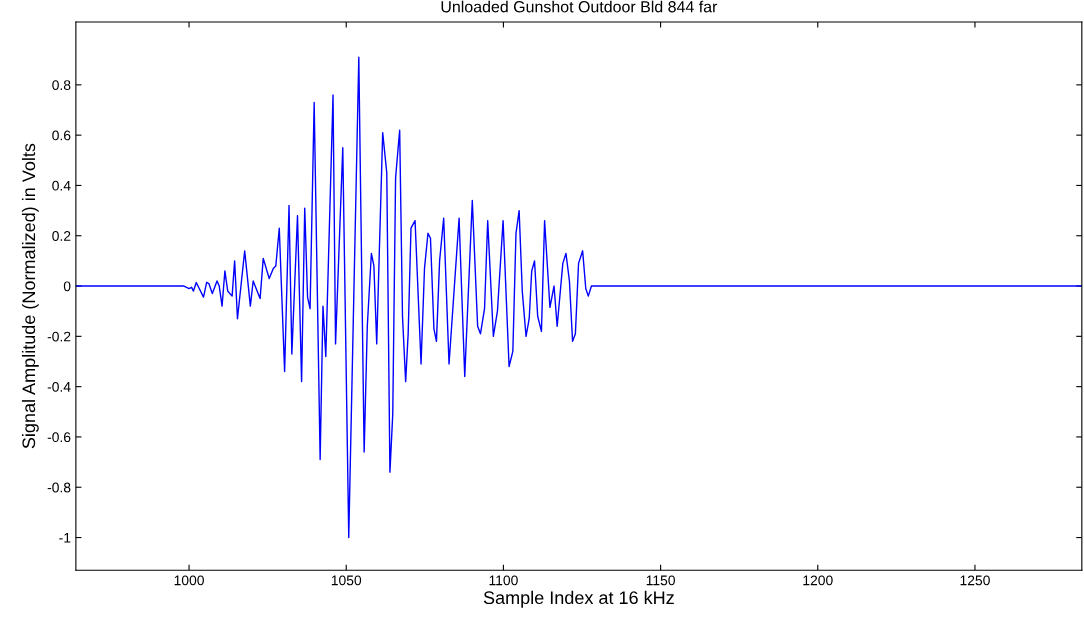 This screenshot has width=1084, height=628. I want to click on x-axis-title: Sample Index at 16 kHz, so click(578, 599).